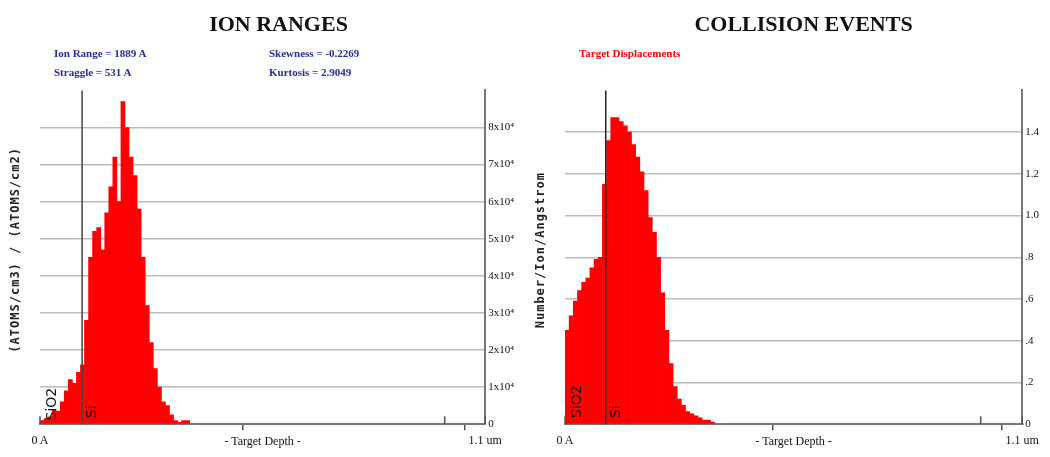  I want to click on y-tick-label: 1.0, so click(1032, 214).